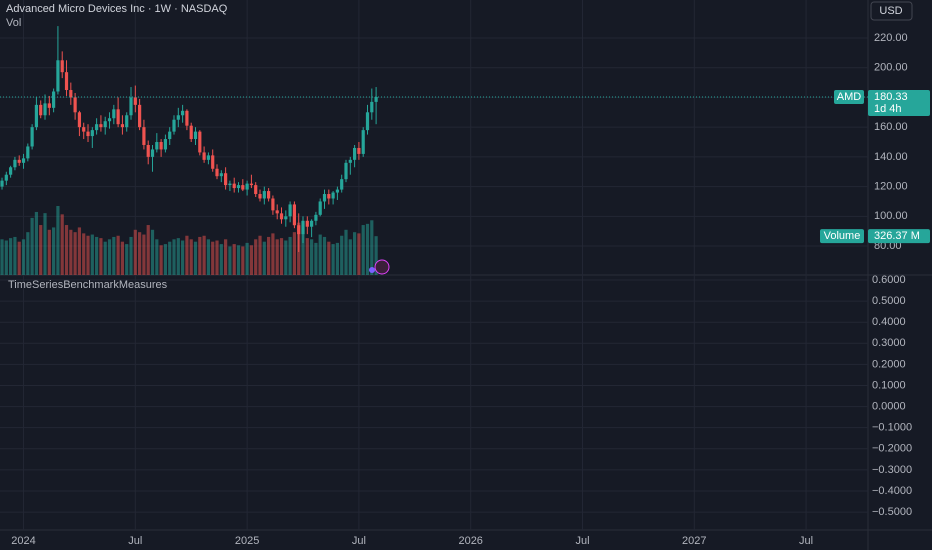 The width and height of the screenshot is (932, 550). What do you see at coordinates (382, 267) in the screenshot?
I see `event-marker` at bounding box center [382, 267].